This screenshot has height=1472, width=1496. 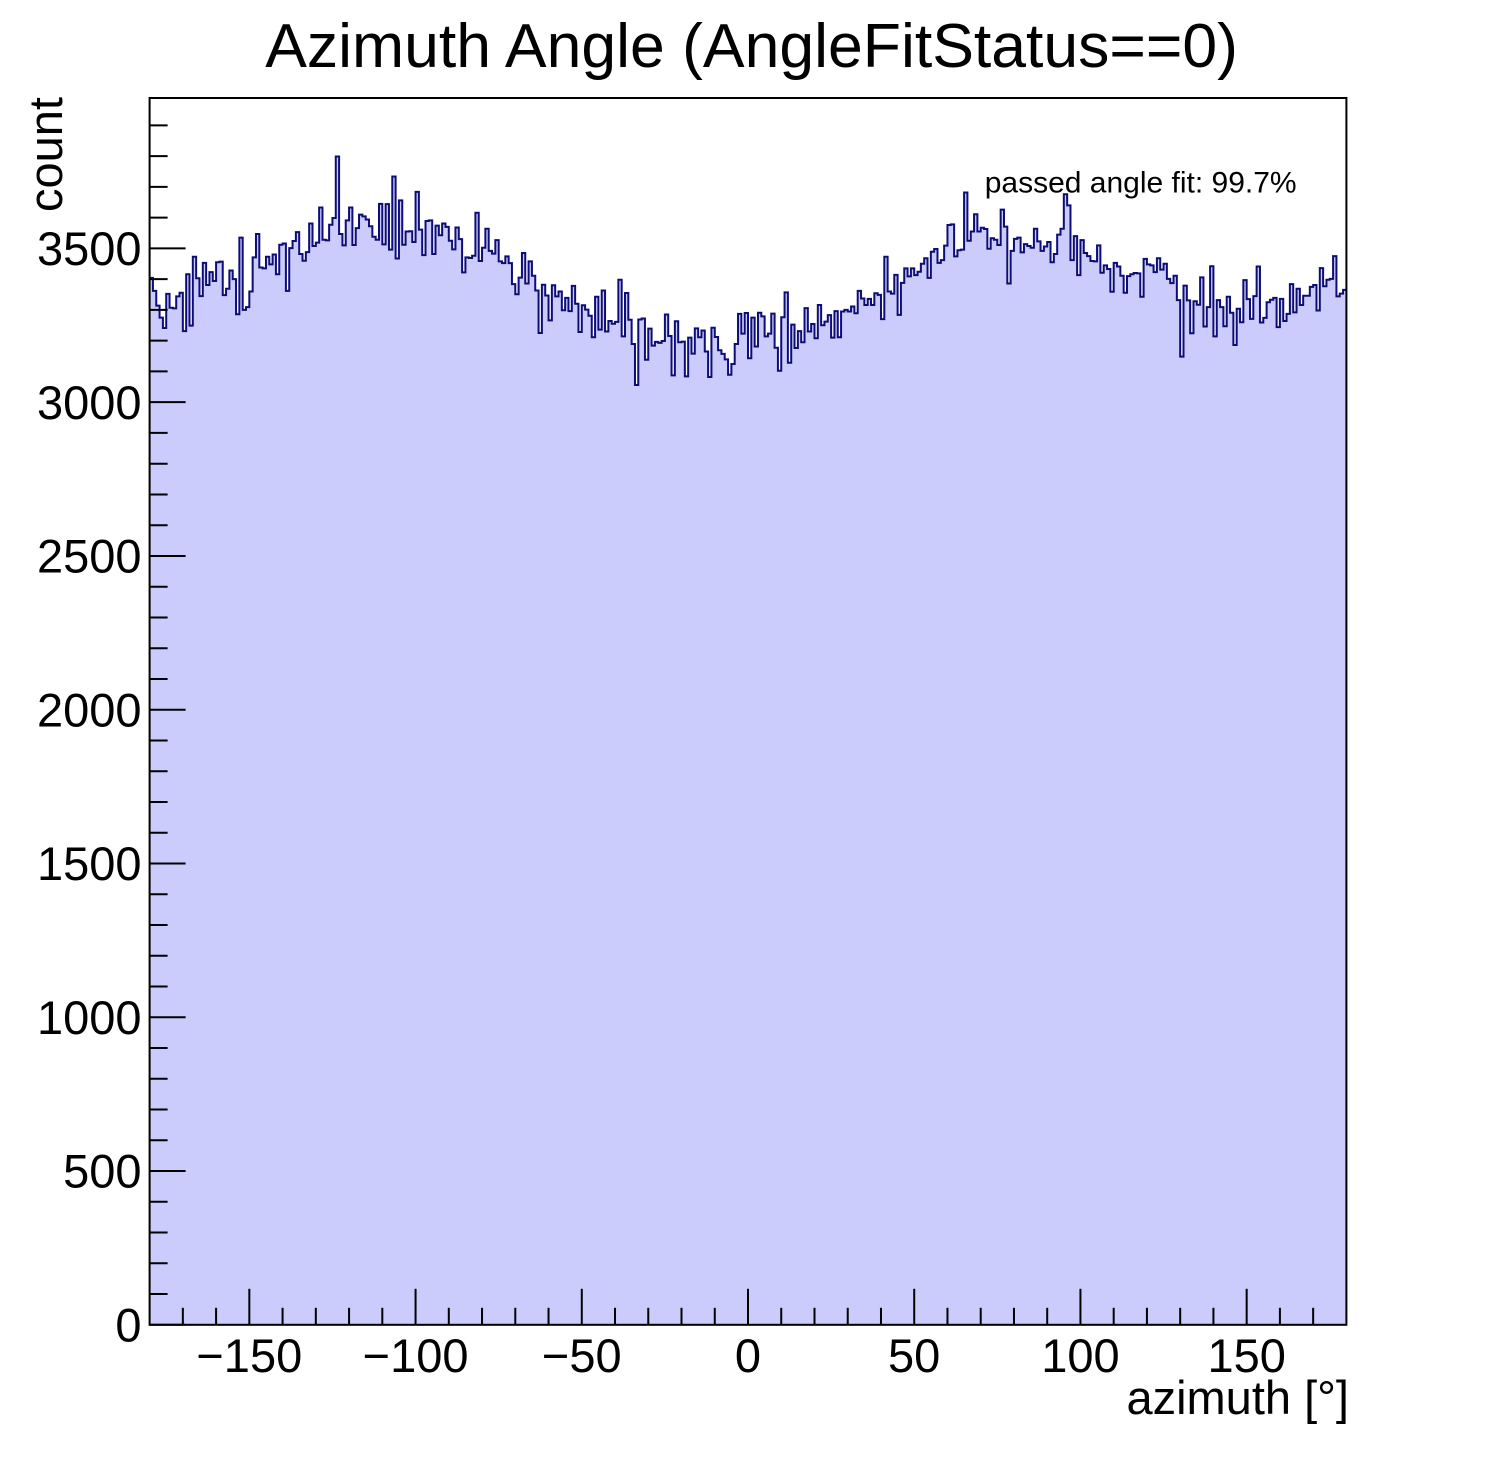 I want to click on svg-text: −100, so click(x=416, y=1355).